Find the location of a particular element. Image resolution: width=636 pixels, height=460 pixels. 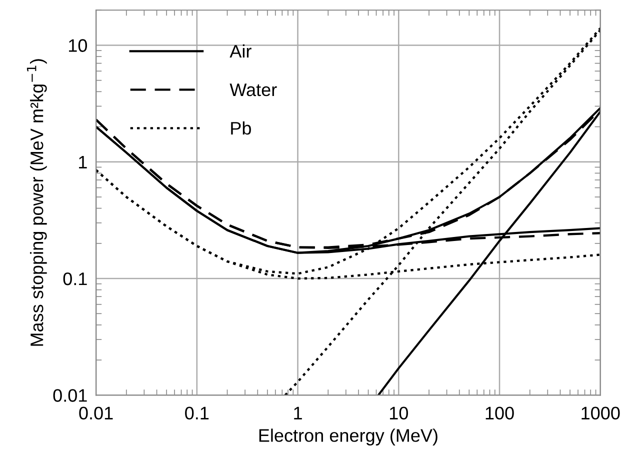

x-tick-label: 1 is located at coordinates (298, 413).